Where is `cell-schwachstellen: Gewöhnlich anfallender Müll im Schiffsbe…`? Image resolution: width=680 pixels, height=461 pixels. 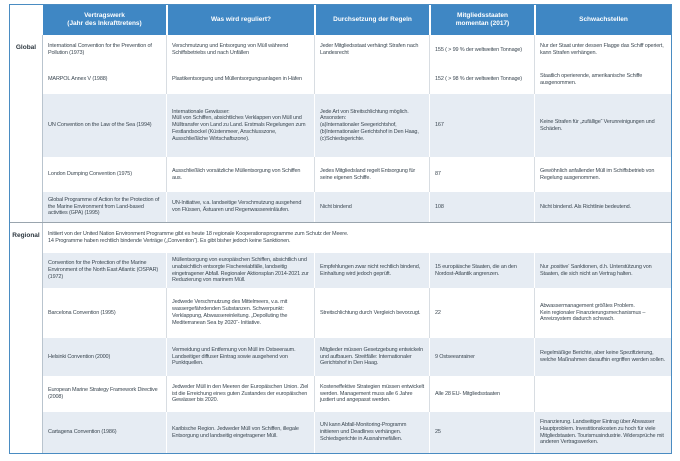 cell-schwachstellen: Gewöhnlich anfallender Müll im Schiffsbe… is located at coordinates (602, 174).